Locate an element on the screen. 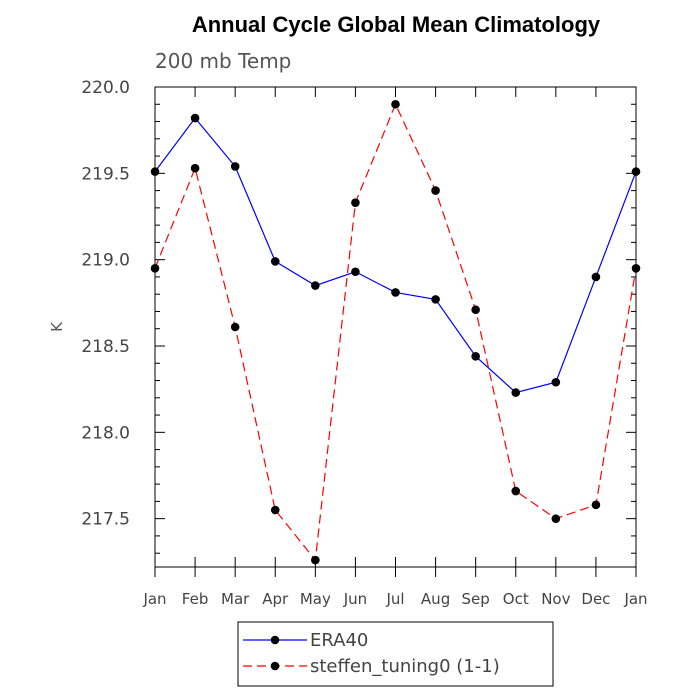 This screenshot has width=700, height=700. x-tick-label: Mar is located at coordinates (235, 599).